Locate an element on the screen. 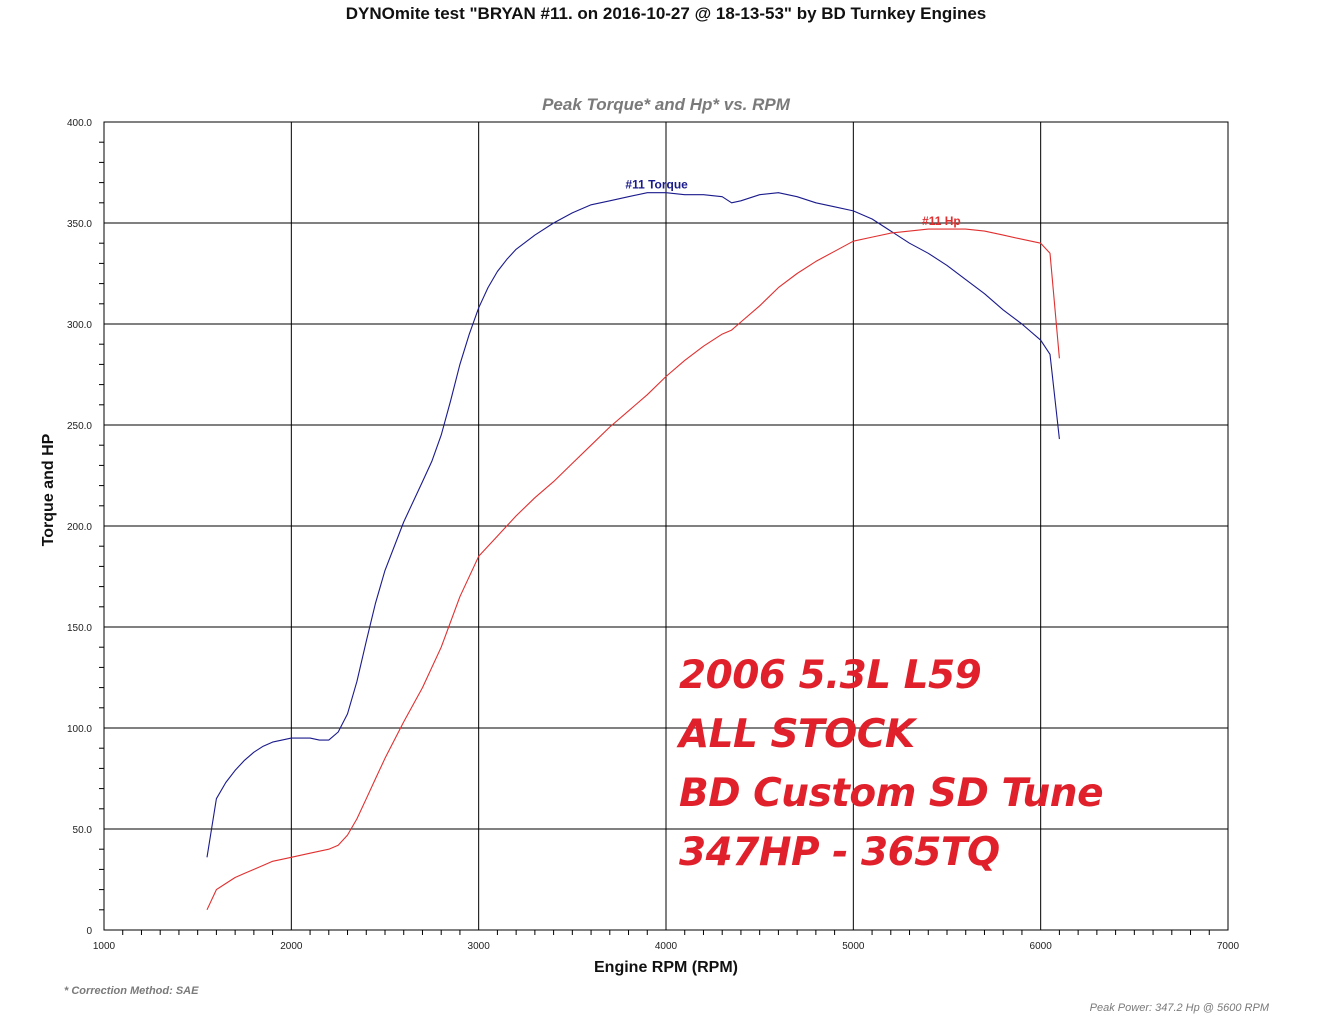 The image size is (1329, 1027). x-tick-label: 6000 is located at coordinates (1041, 946).